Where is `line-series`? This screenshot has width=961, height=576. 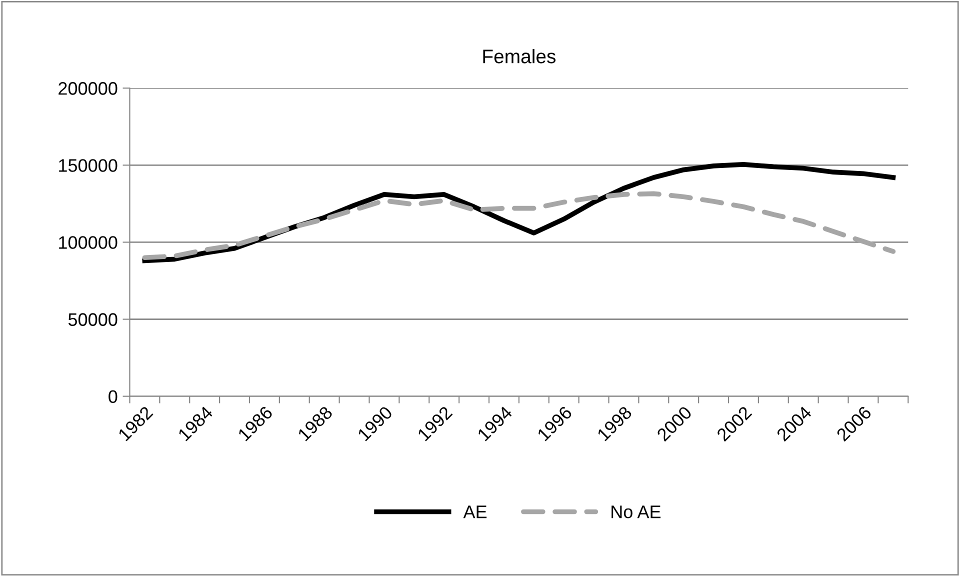 line-series is located at coordinates (519, 225).